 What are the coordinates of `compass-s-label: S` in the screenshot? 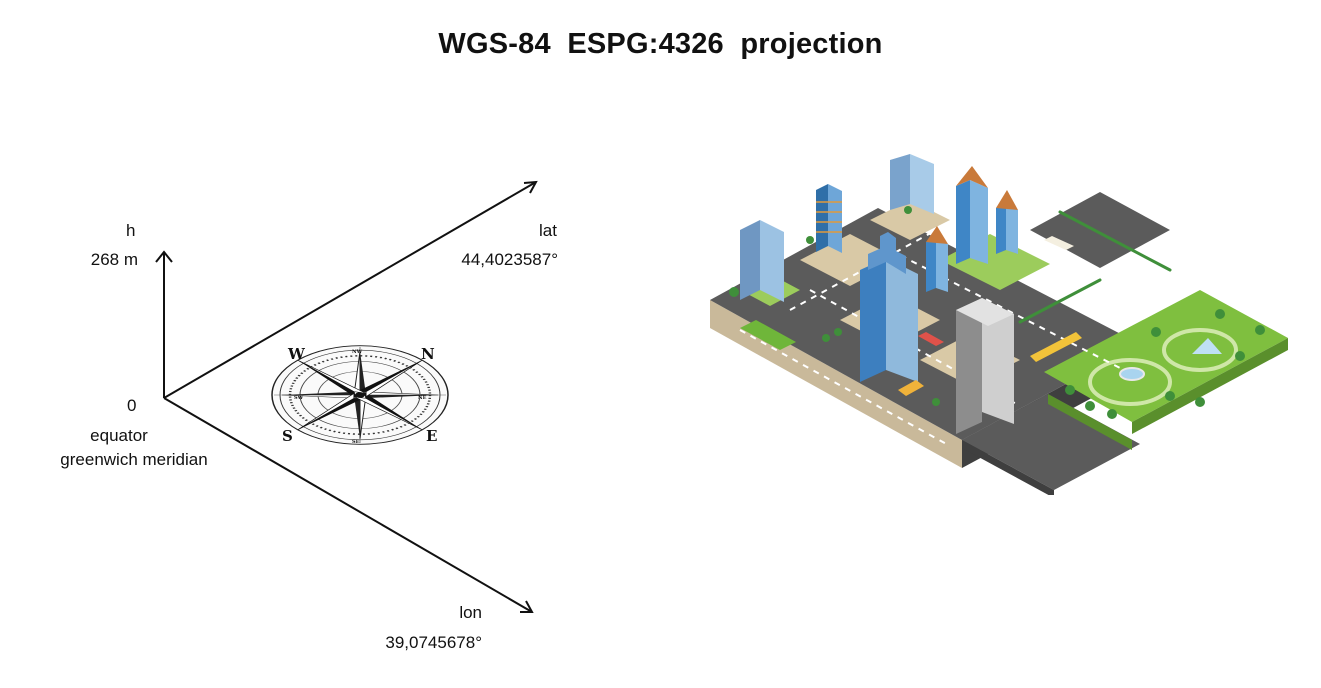 It's located at (287, 436).